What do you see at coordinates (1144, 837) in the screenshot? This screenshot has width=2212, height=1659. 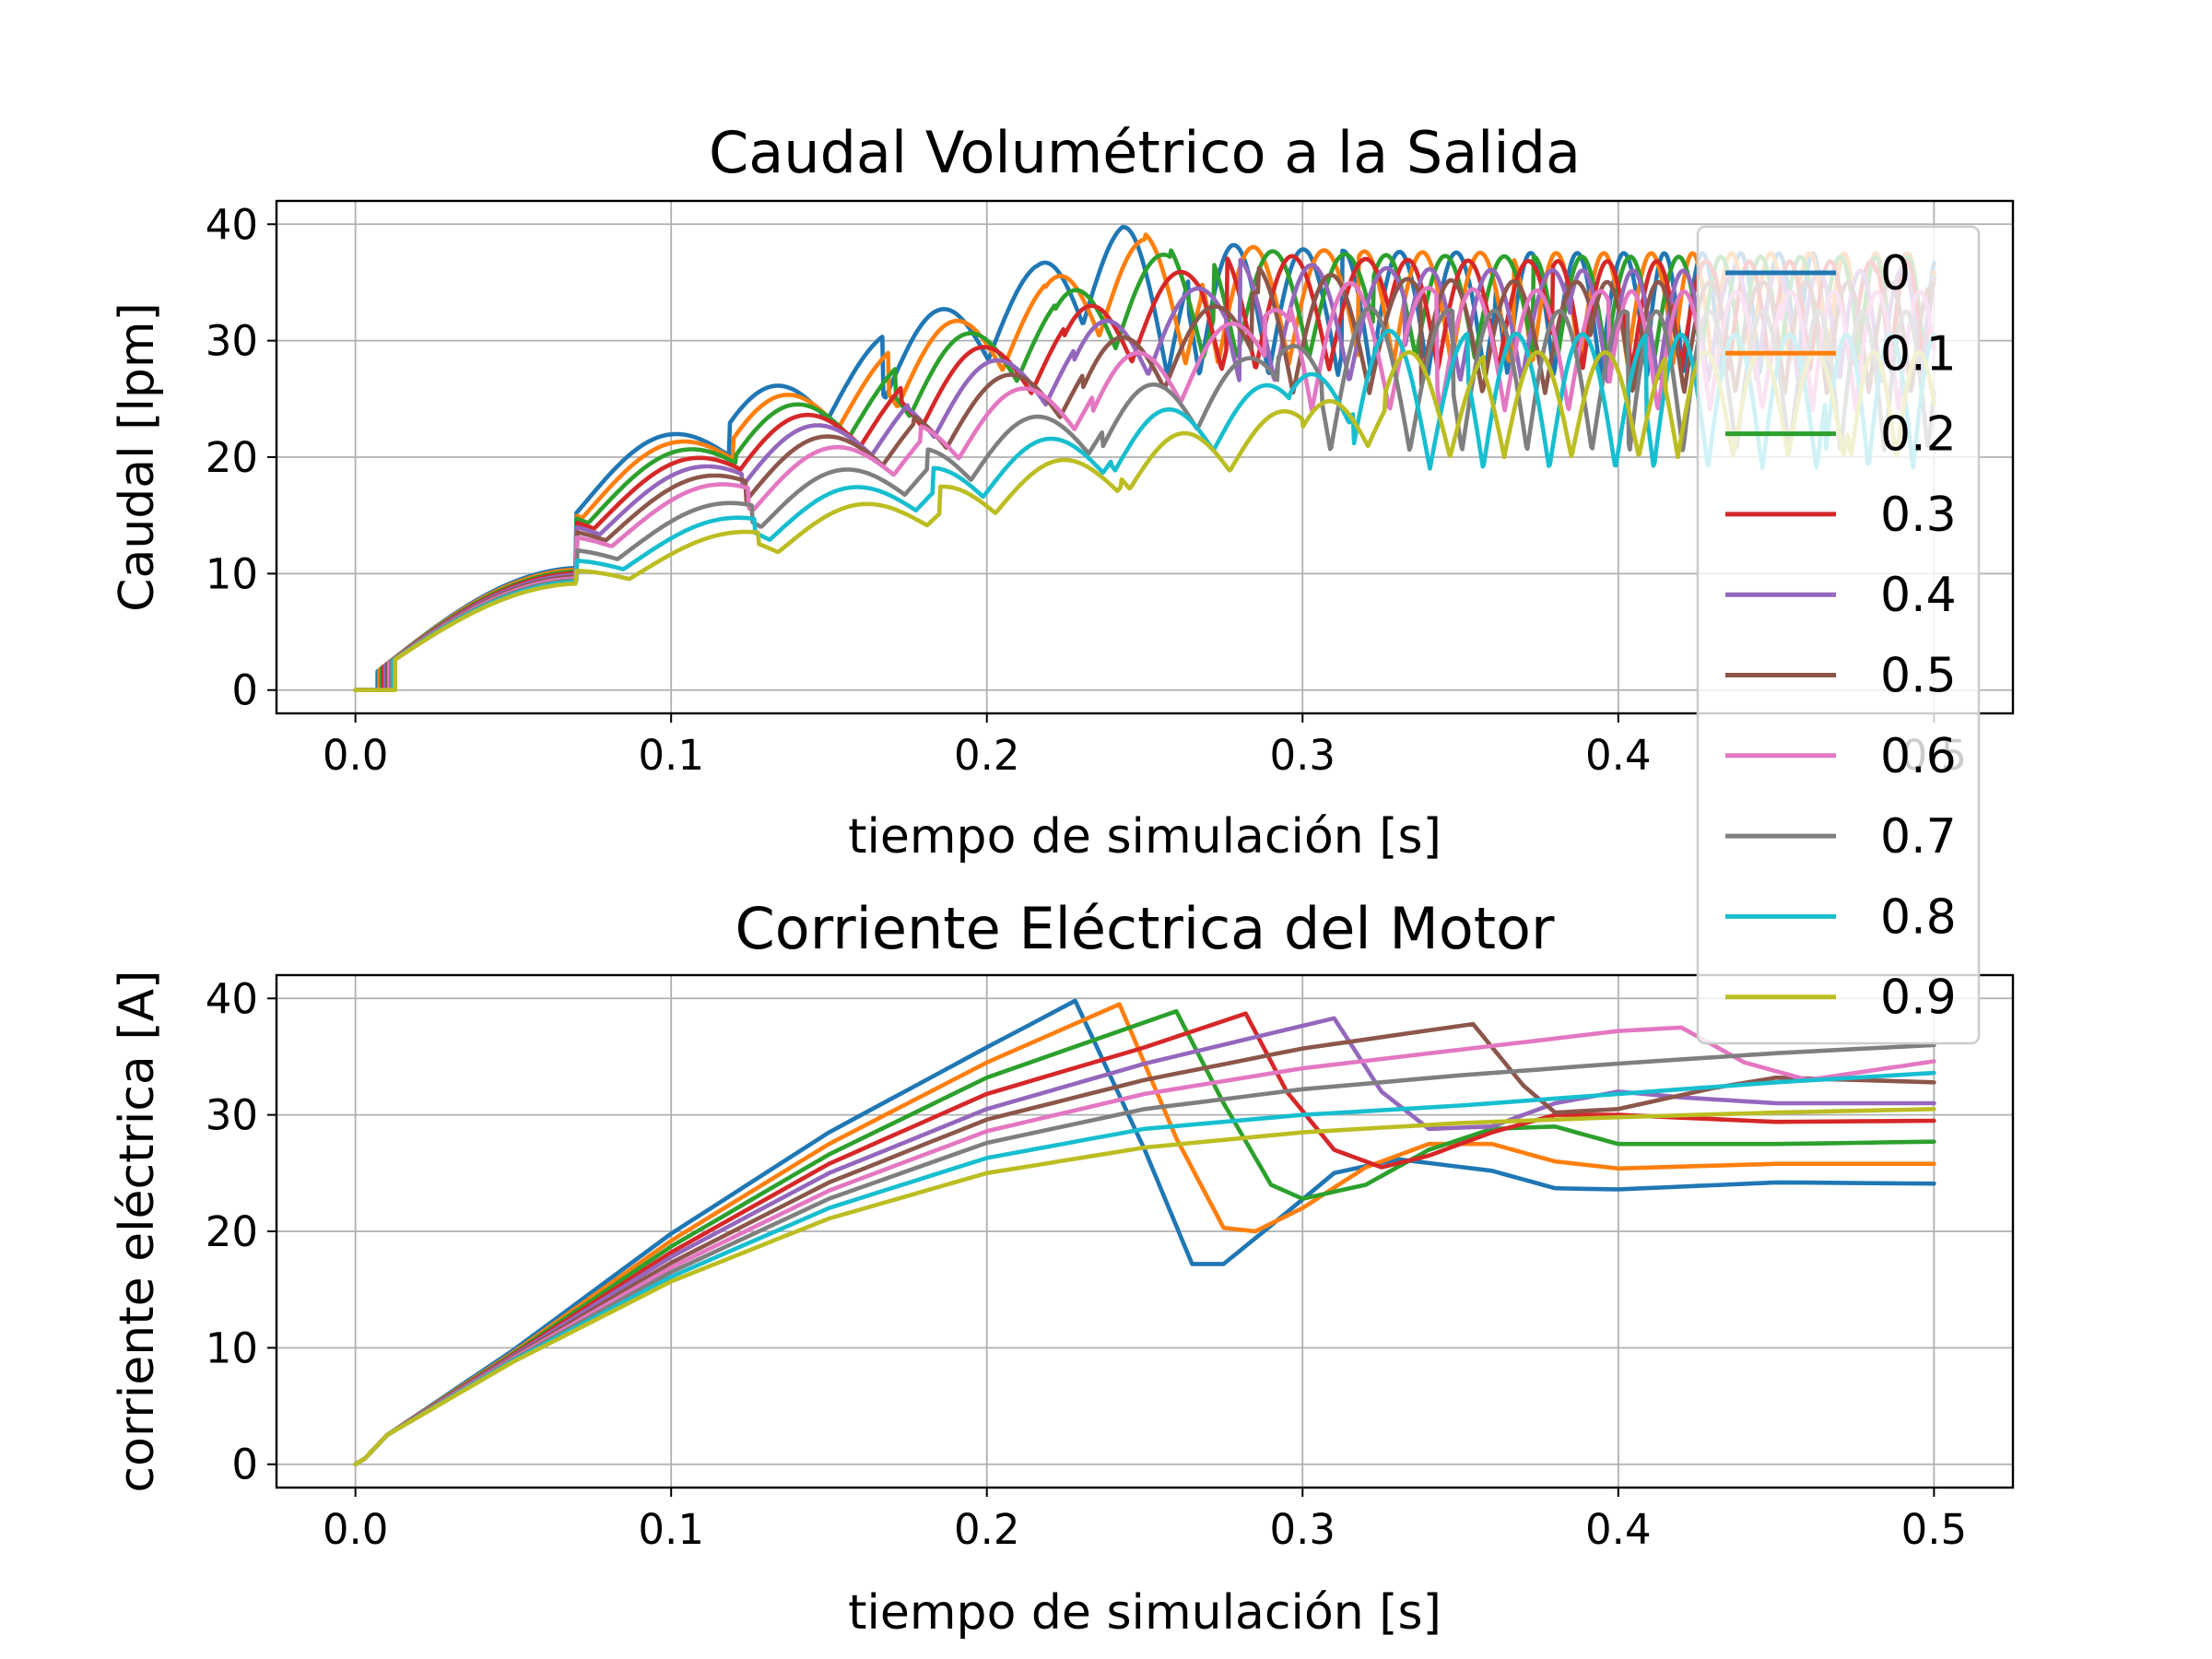 I see `flow-rate-xlabel: tiempo de simulación [s]` at bounding box center [1144, 837].